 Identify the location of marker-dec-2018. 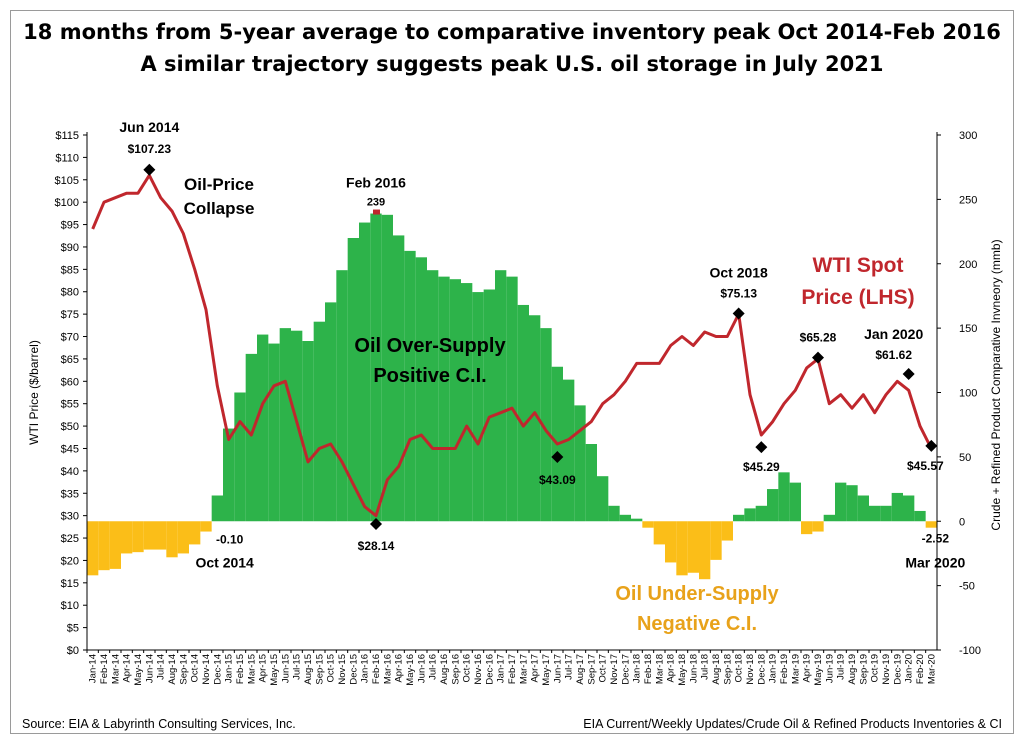
(761, 447).